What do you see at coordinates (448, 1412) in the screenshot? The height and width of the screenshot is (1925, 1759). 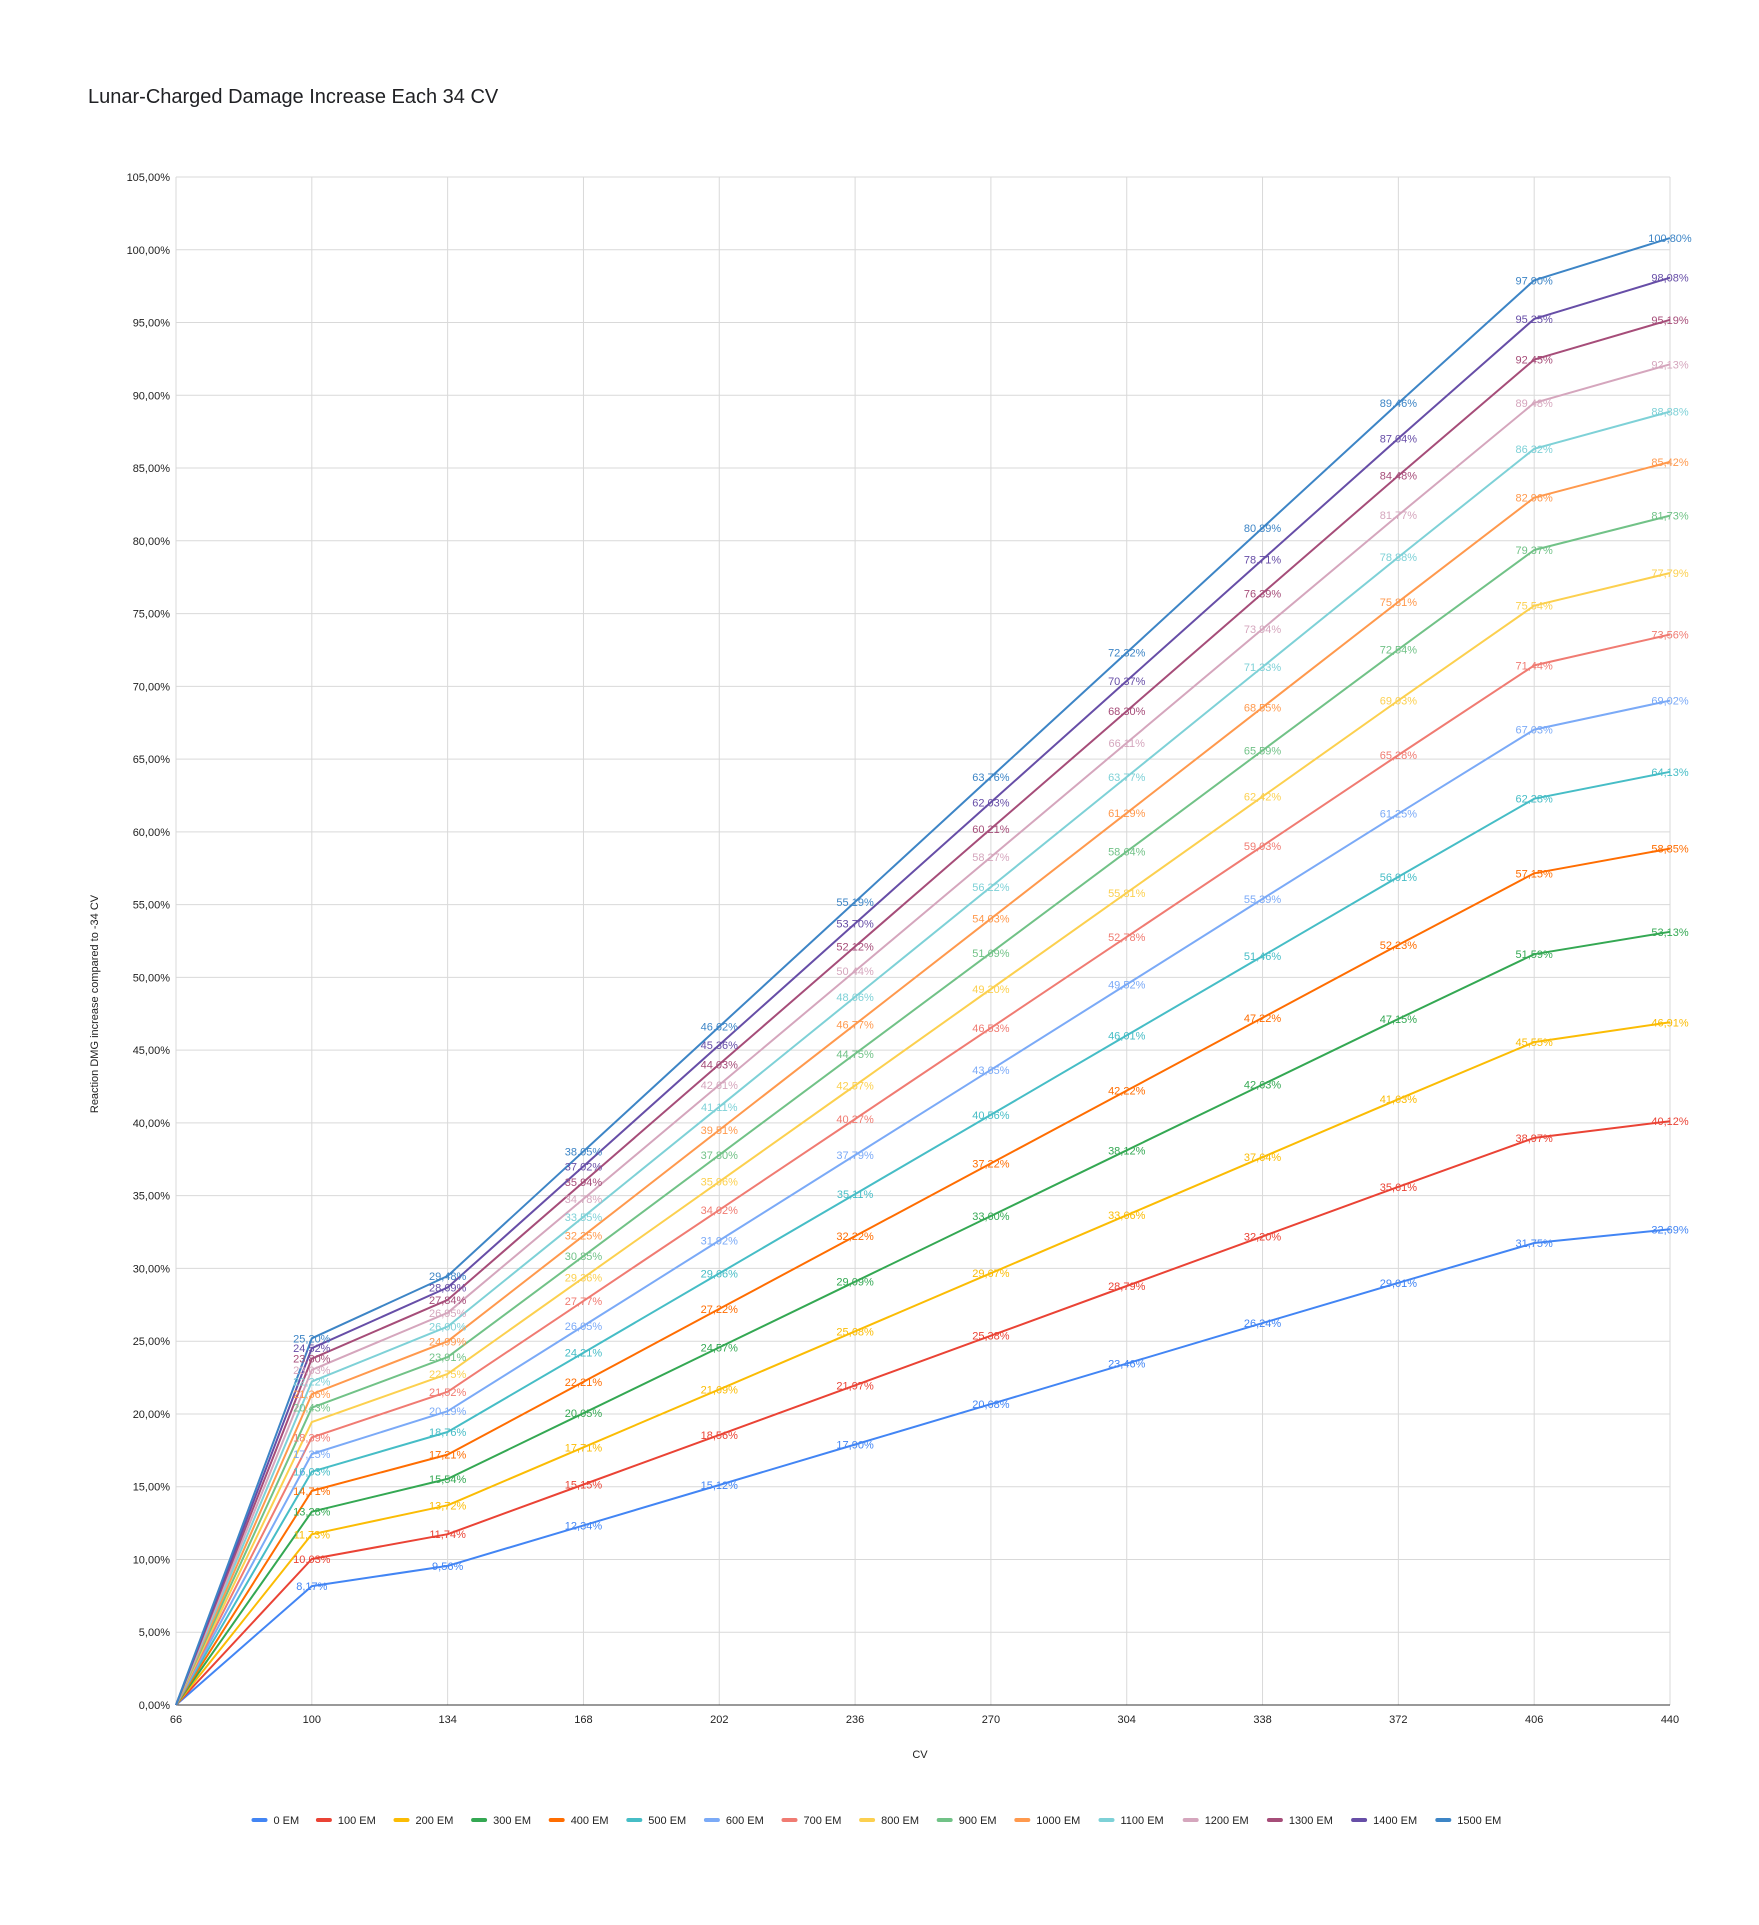 I see `data-label: 20,19%` at bounding box center [448, 1412].